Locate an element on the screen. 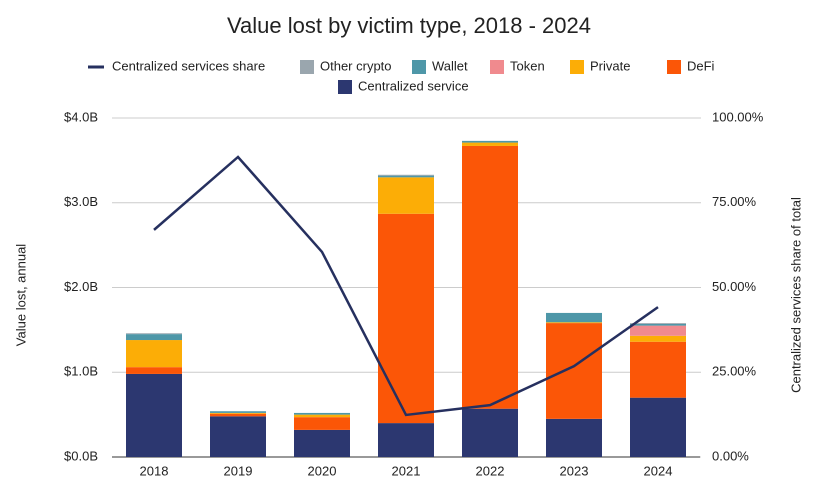 The height and width of the screenshot is (481, 819). y-tick-label: $1.0B is located at coordinates (81, 371).